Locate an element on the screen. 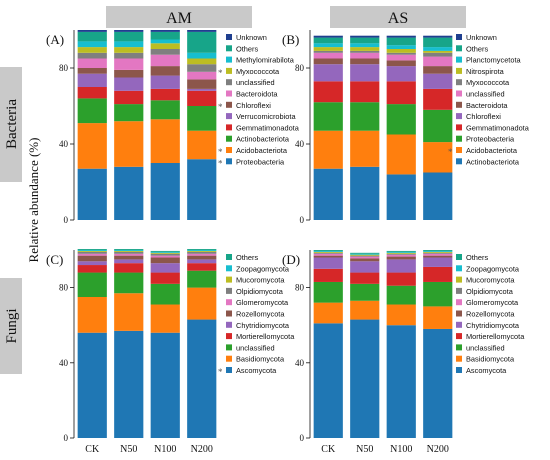 This screenshot has height=460, width=550. panel-letter: (B) is located at coordinates (290, 39).